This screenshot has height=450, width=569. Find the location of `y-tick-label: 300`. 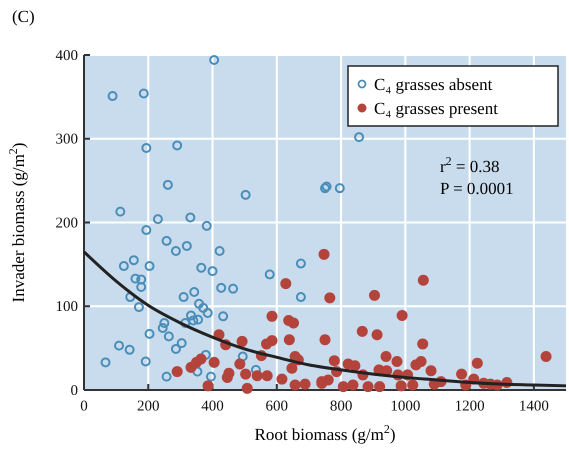

y-tick-label: 300 is located at coordinates (67, 140).